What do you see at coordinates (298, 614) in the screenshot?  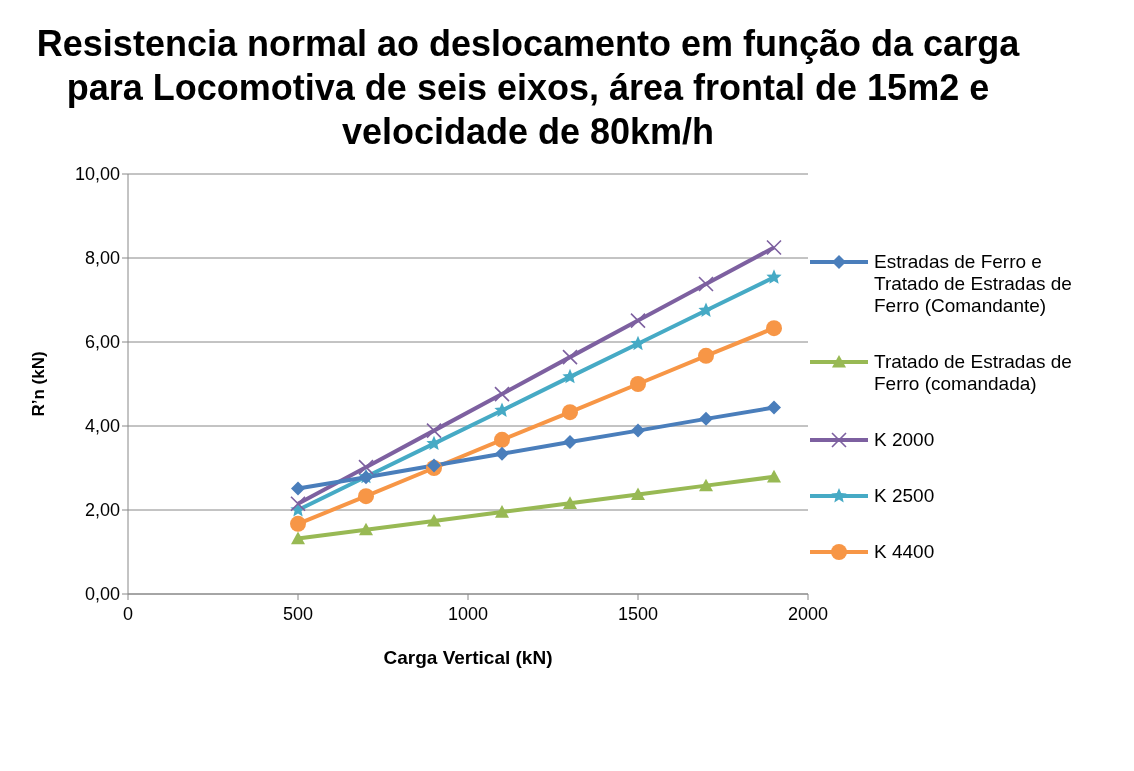 I see `x-tick-label: 500` at bounding box center [298, 614].